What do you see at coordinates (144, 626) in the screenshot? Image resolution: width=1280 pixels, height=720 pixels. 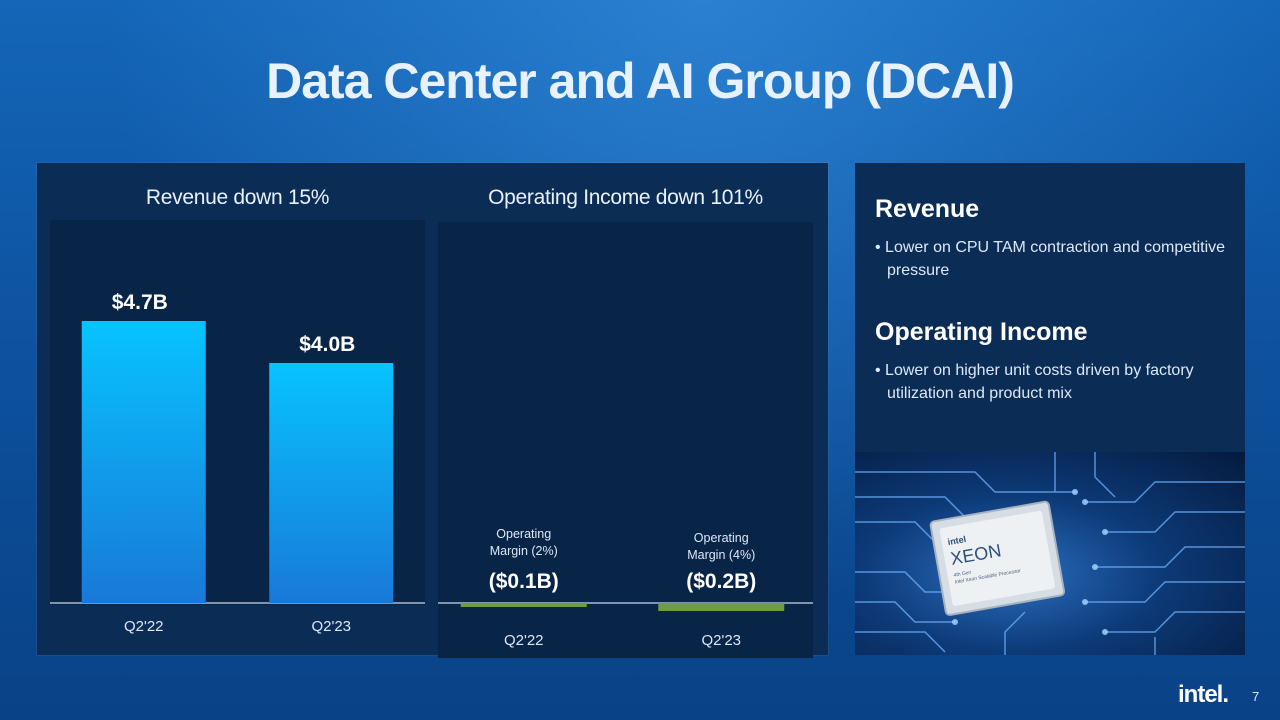 I see `revenue-category-label: Q2'22` at bounding box center [144, 626].